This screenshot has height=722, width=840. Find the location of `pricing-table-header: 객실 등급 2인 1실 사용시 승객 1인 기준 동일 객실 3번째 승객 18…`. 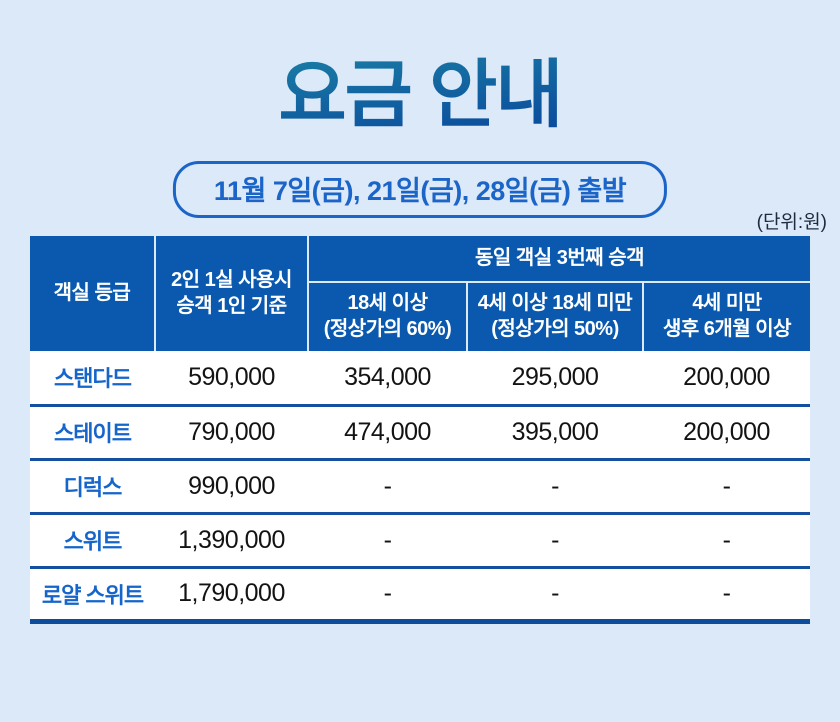

pricing-table-header: 객실 등급 2인 1실 사용시 승객 1인 기준 동일 객실 3번째 승객 18… is located at coordinates (420, 293).